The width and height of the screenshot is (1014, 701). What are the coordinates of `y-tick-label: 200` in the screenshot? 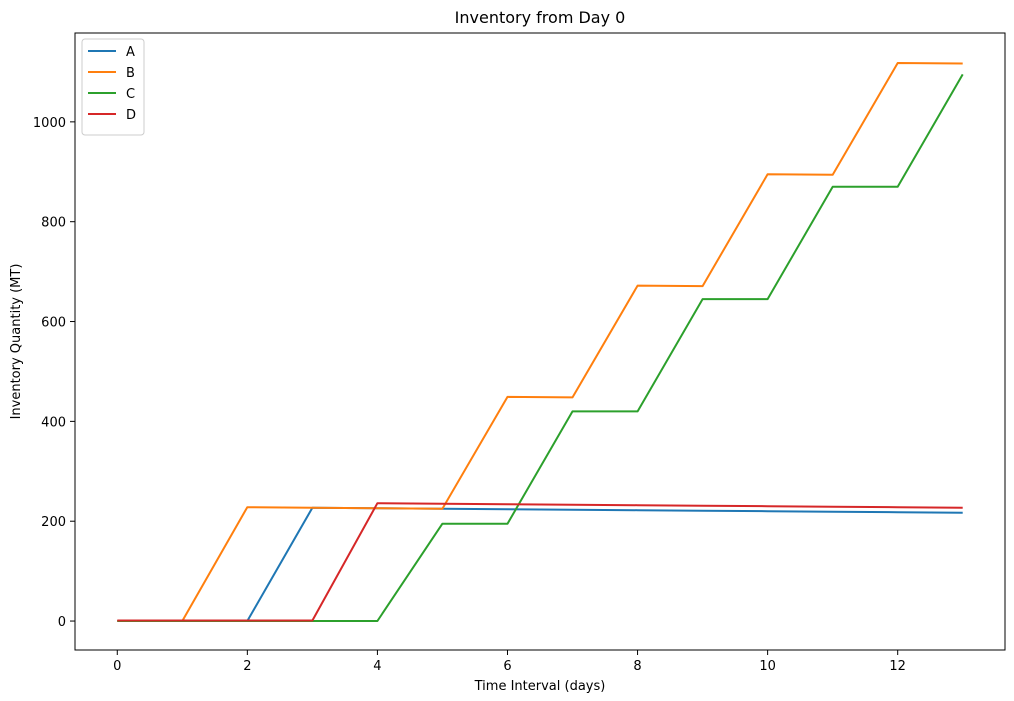 It's located at (53, 522).